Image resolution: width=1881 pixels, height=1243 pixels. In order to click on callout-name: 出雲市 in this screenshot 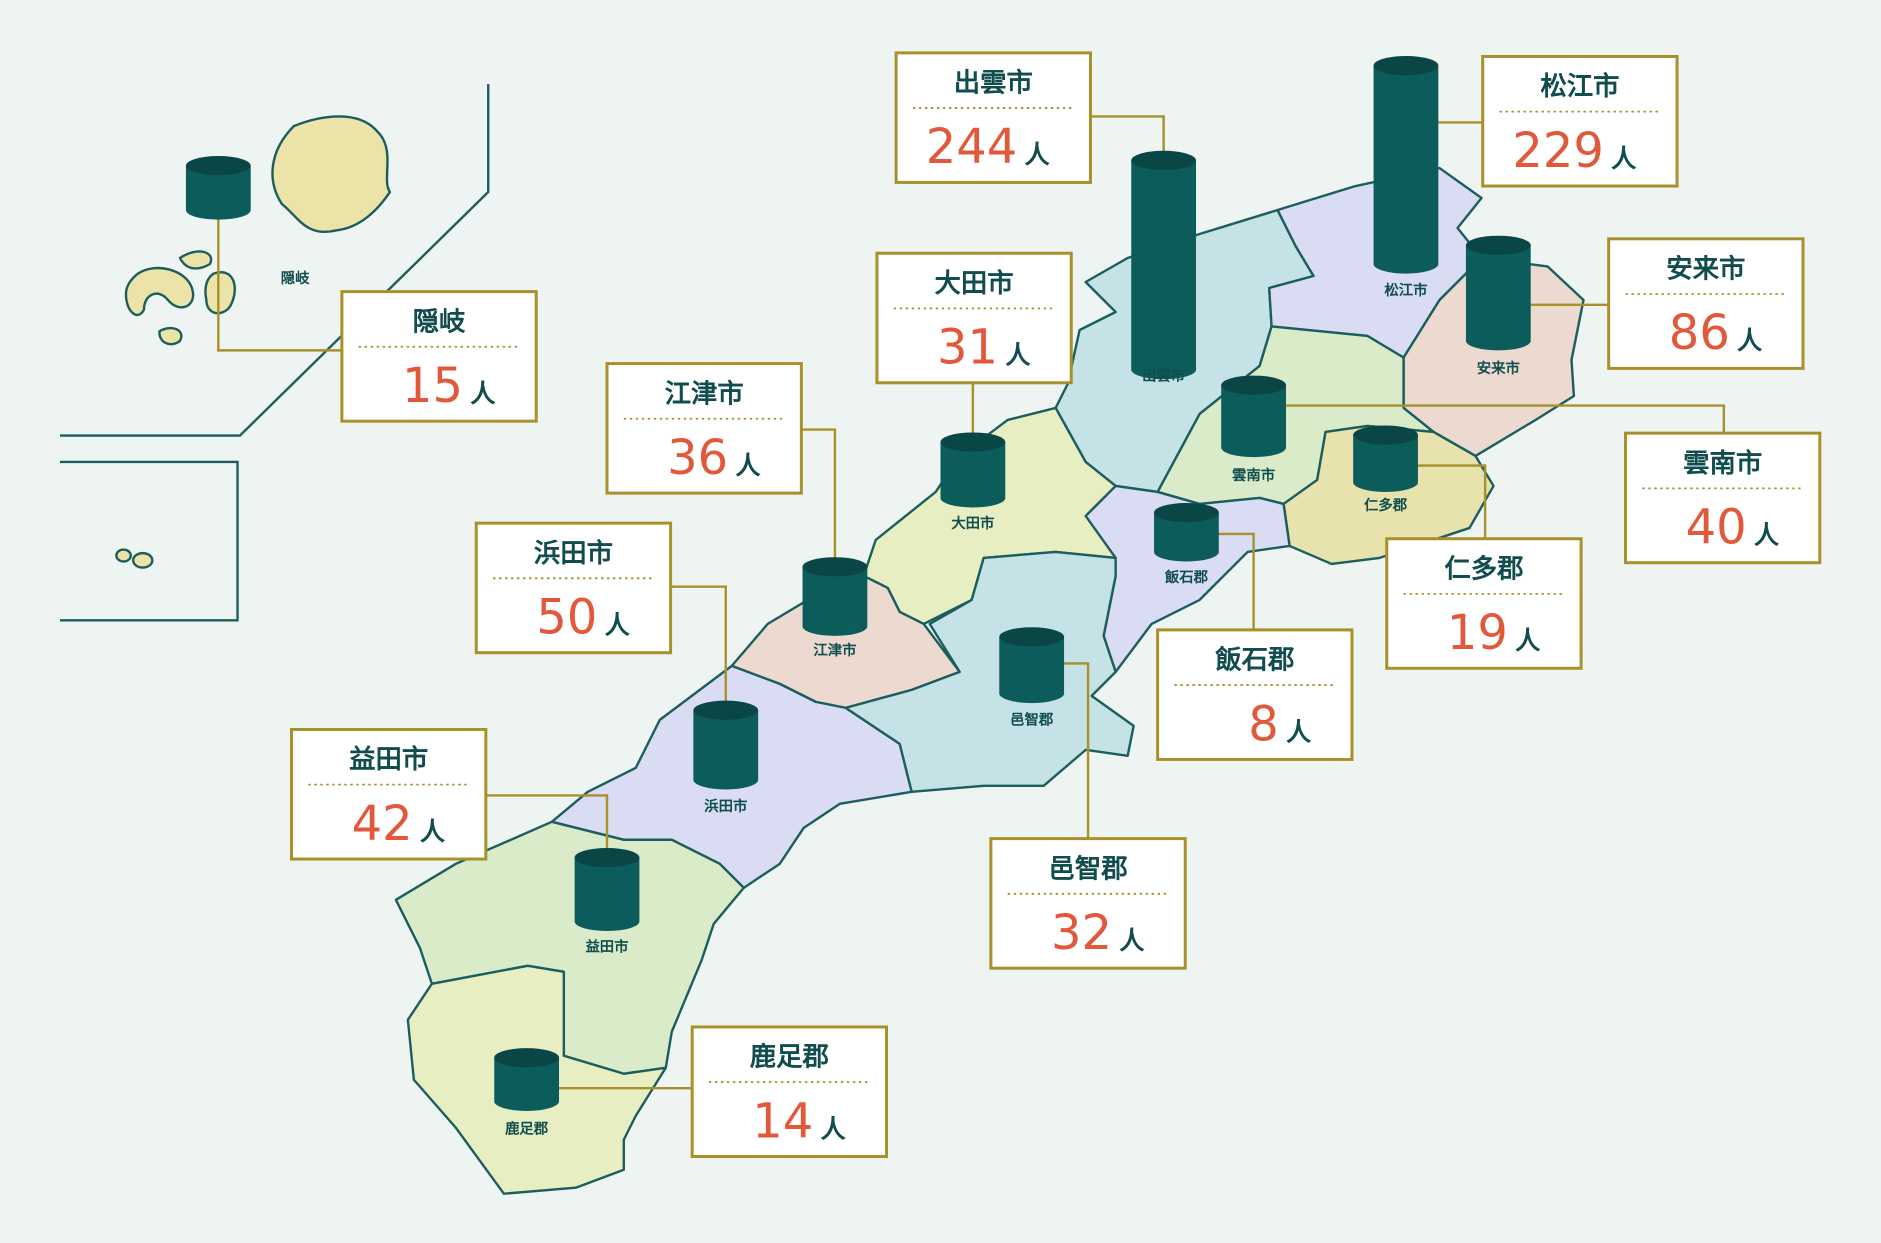, I will do `click(993, 83)`.